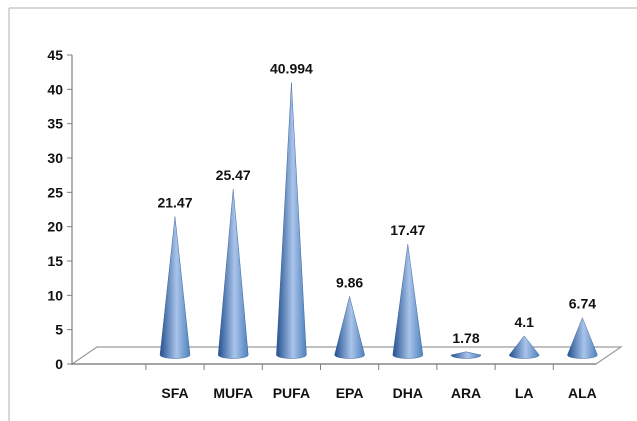 This screenshot has width=637, height=421. What do you see at coordinates (55, 295) in the screenshot?
I see `y-tick-label: 10` at bounding box center [55, 295].